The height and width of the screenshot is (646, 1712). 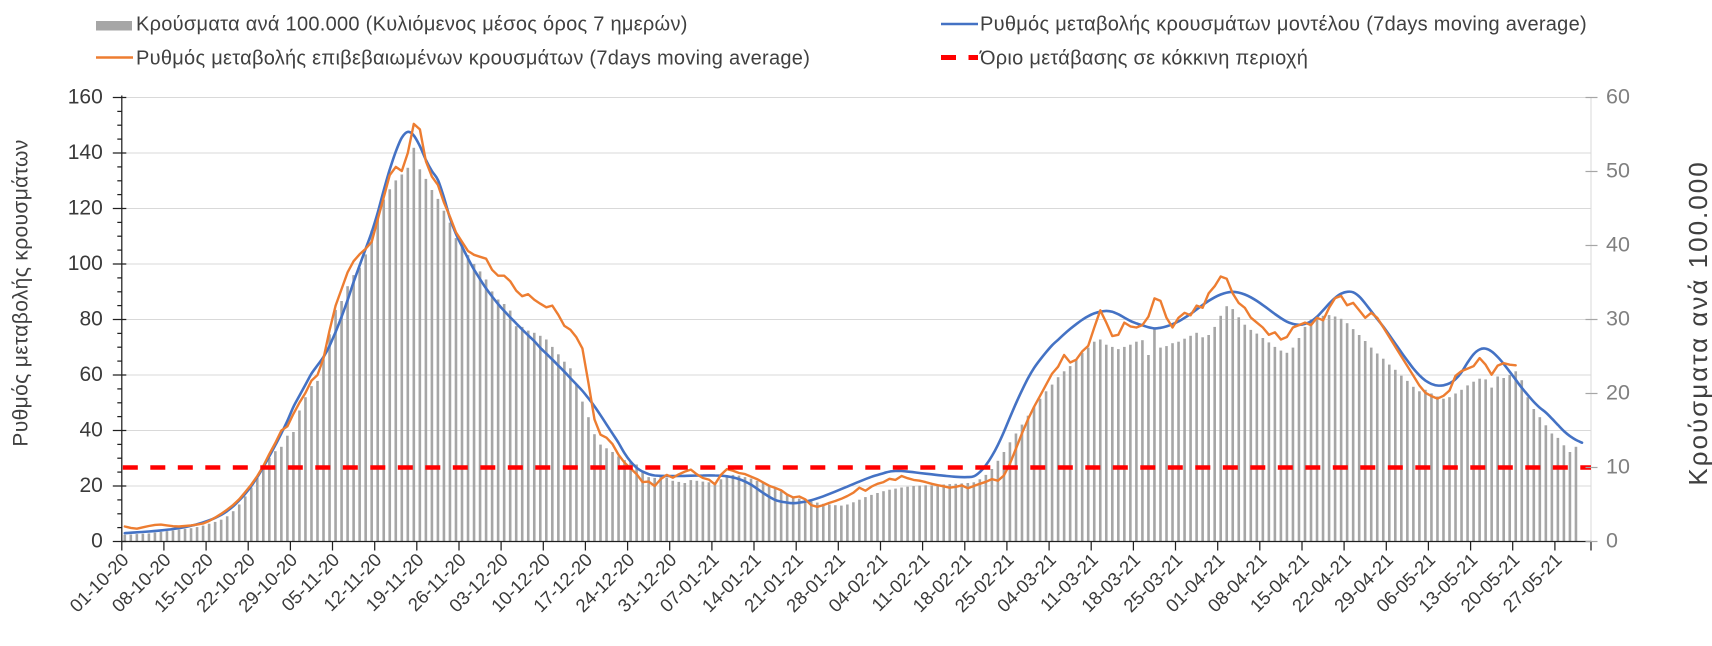 What do you see at coordinates (1697, 322) in the screenshot?
I see `svg-text: Κρούσματα ανά 100.000` at bounding box center [1697, 322].